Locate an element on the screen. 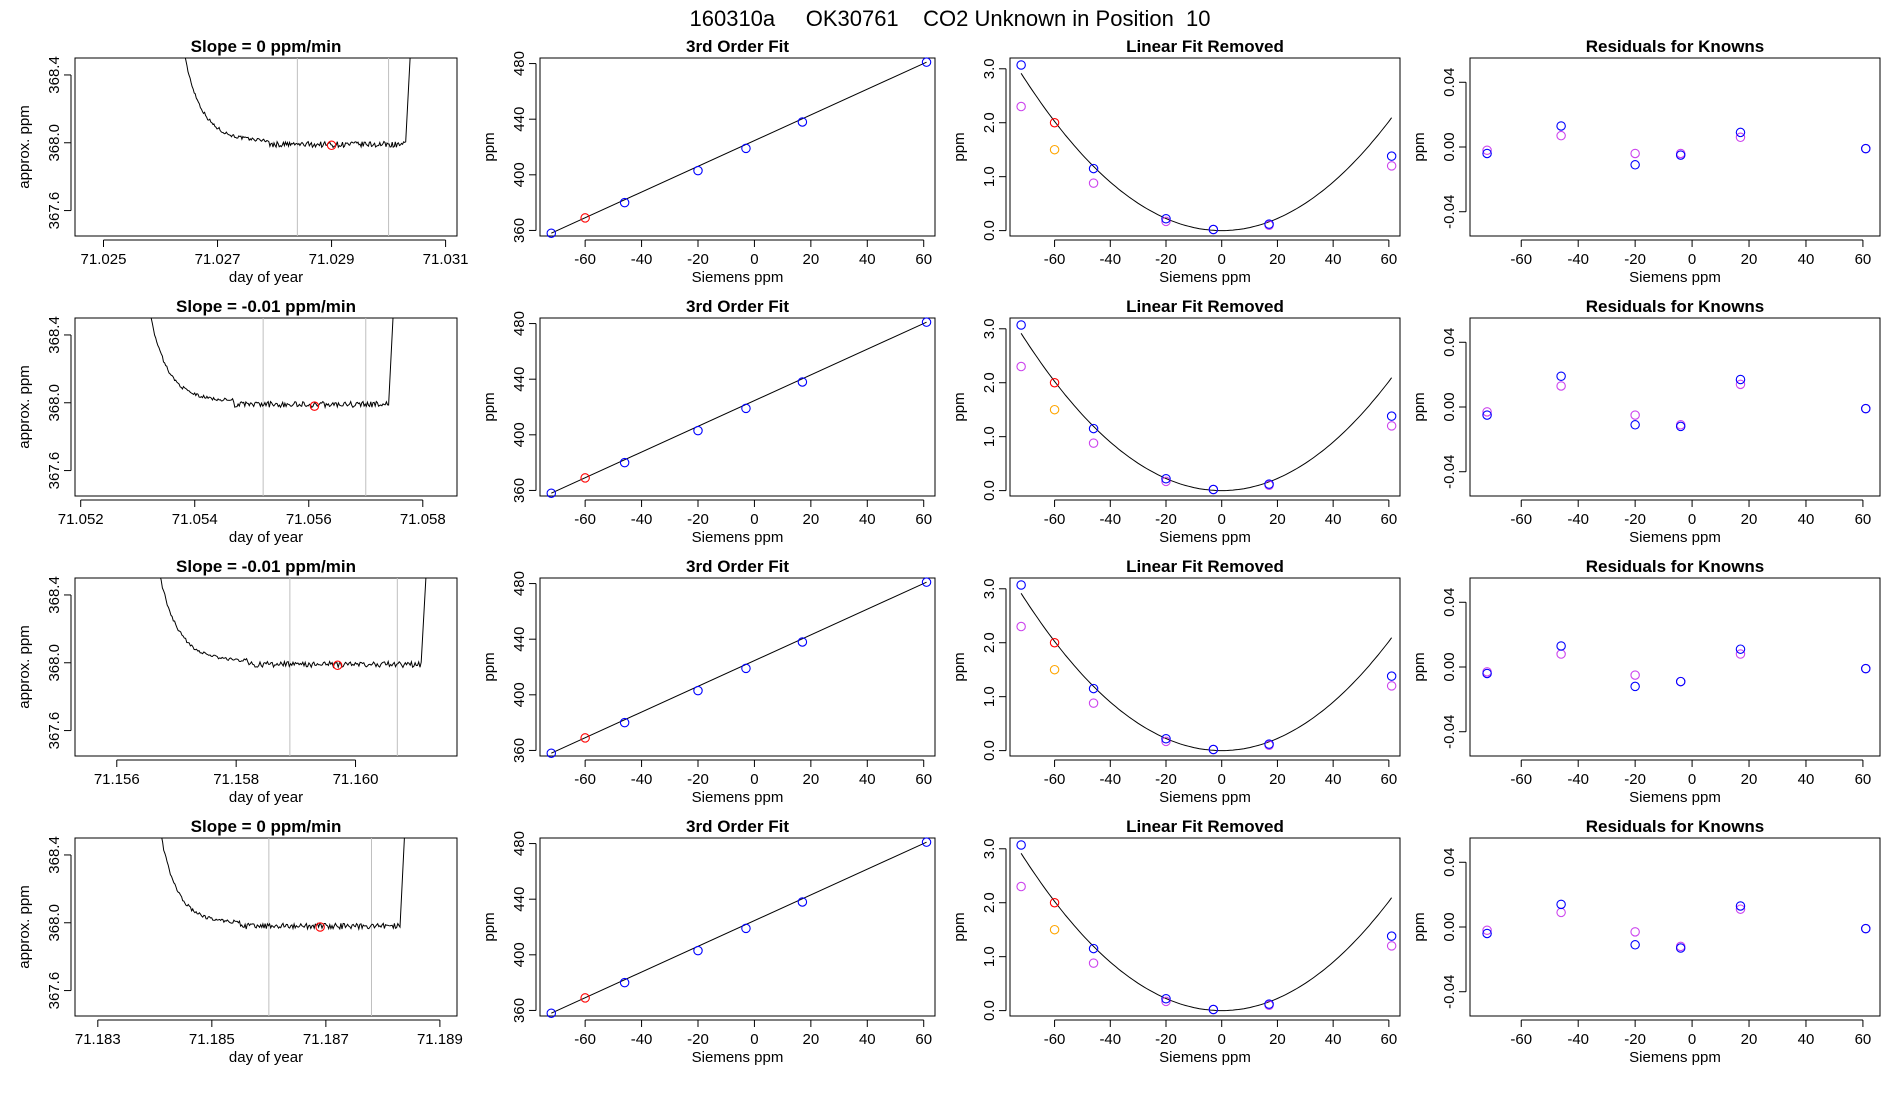 The image size is (1900, 1100). y-tick-label: 360 is located at coordinates (519, 1010).